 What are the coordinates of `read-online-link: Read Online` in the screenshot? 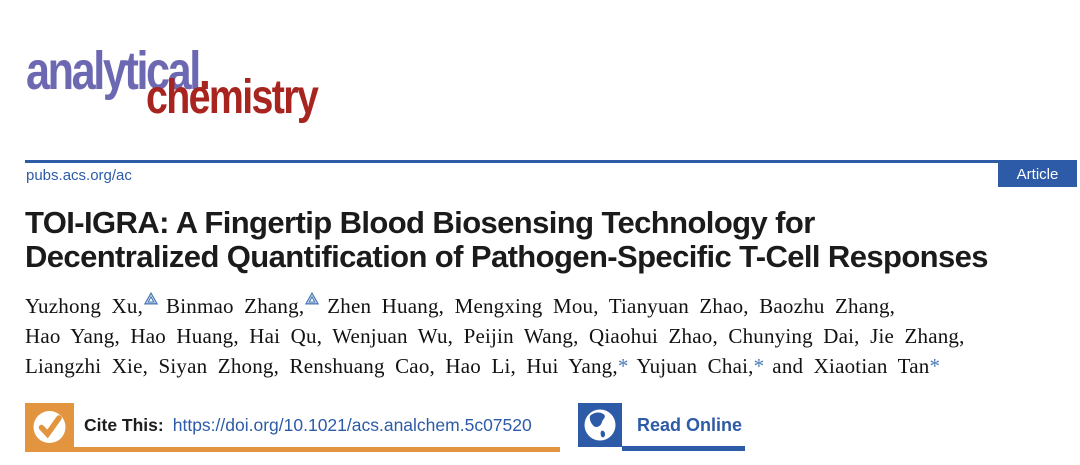 It's located at (690, 424).